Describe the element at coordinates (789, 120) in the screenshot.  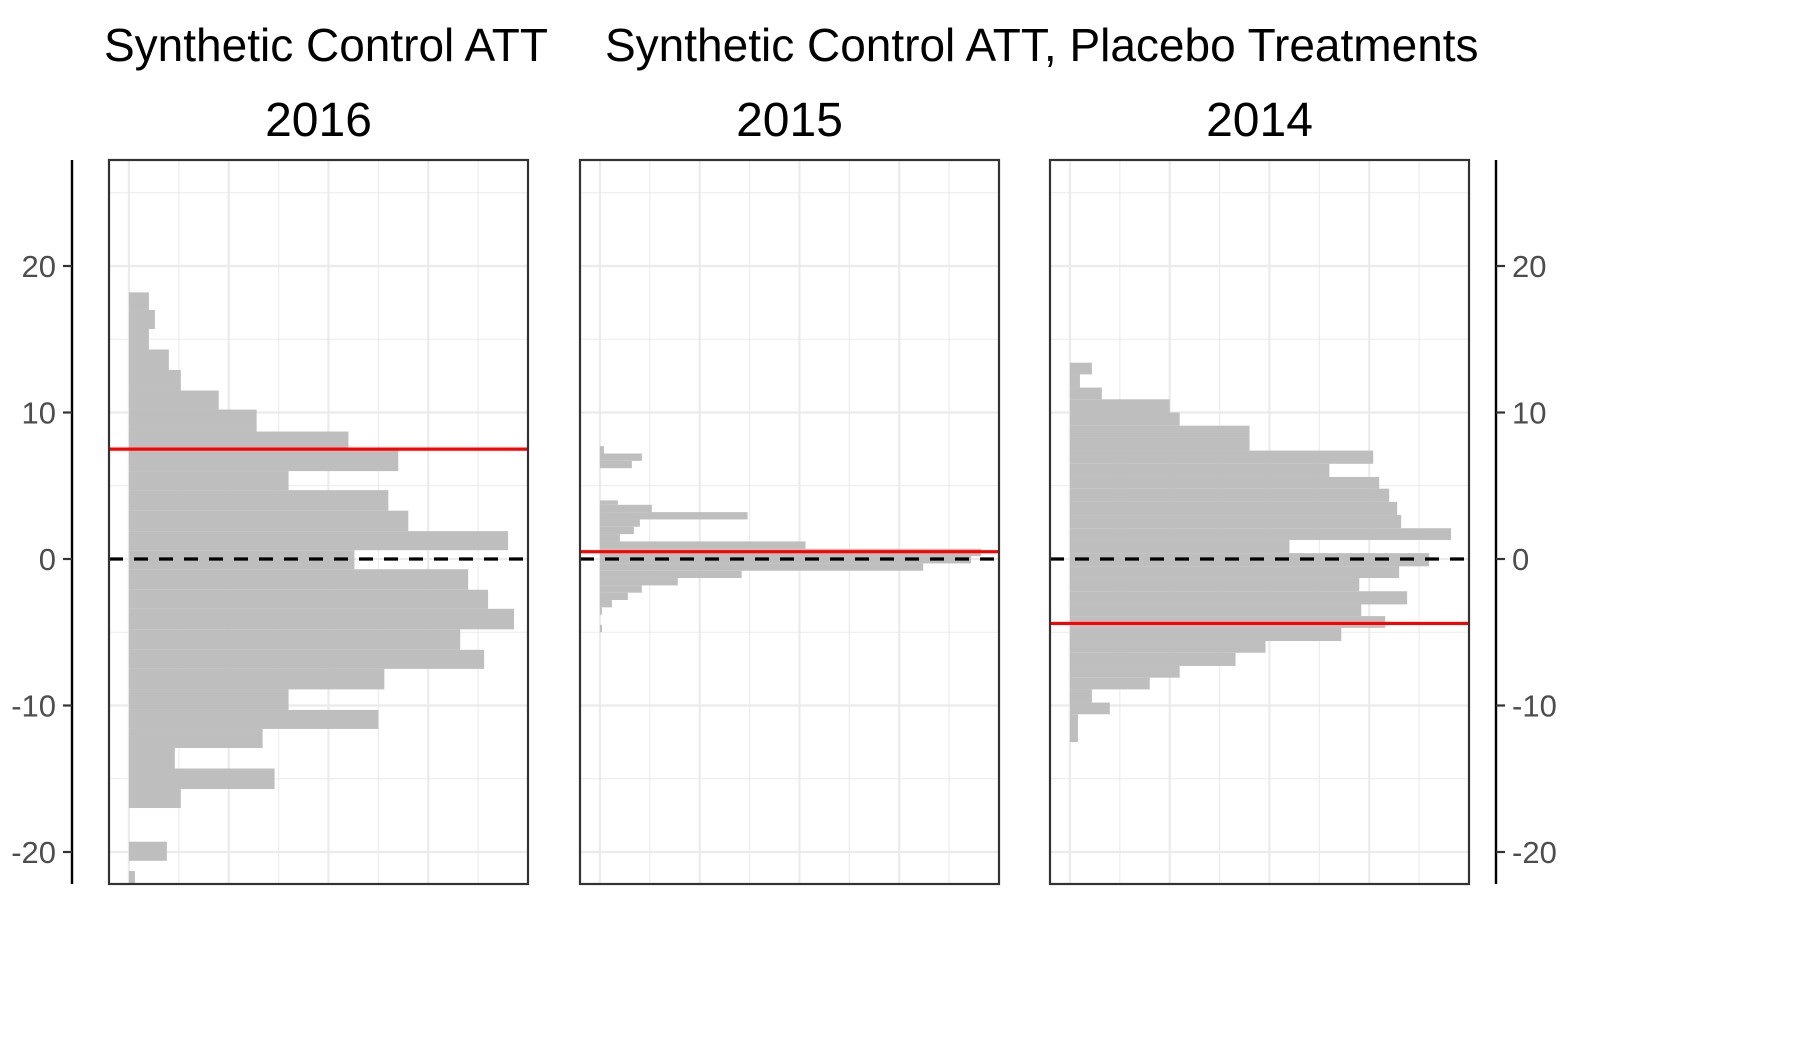
I see `panel-label-2015: 2015` at that location.